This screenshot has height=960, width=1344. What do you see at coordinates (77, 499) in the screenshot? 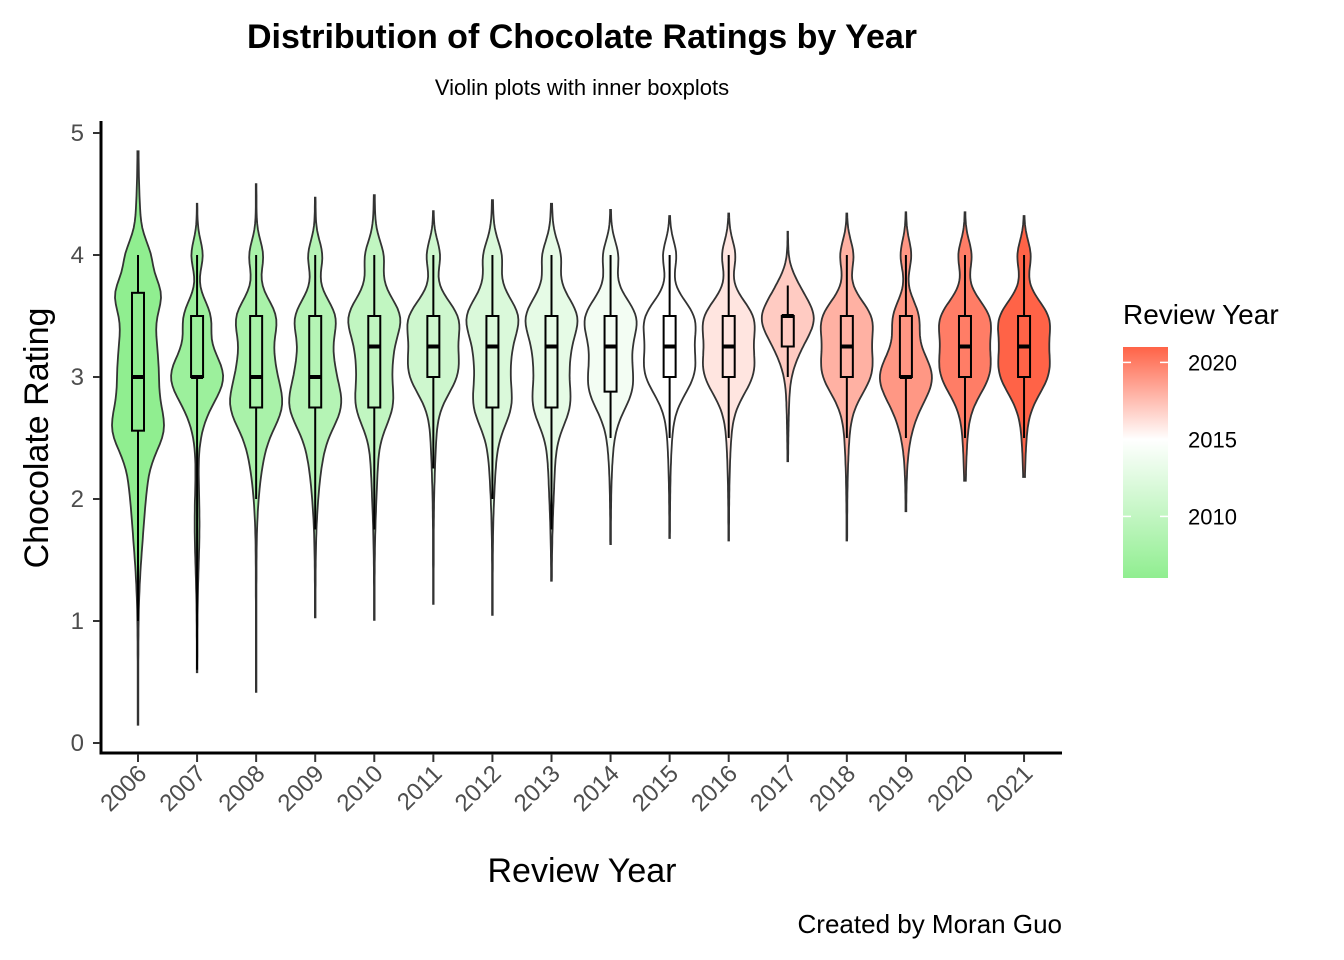
I see `y-tick-label: 2` at bounding box center [77, 499].